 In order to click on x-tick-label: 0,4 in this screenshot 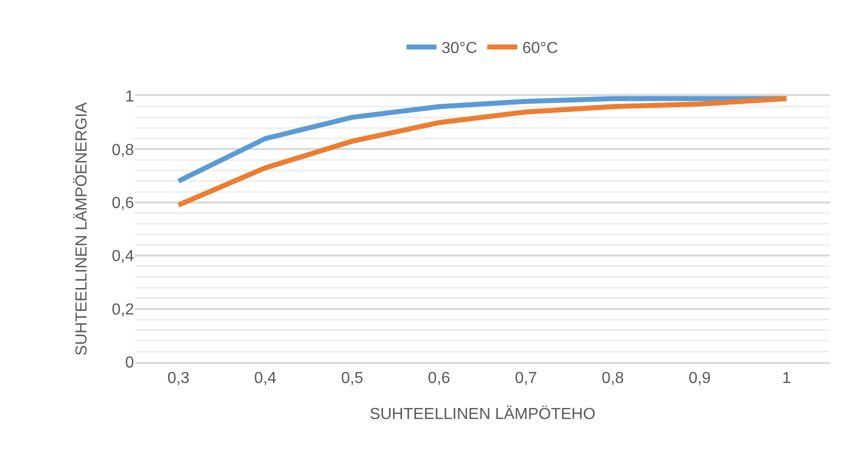, I will do `click(265, 378)`.